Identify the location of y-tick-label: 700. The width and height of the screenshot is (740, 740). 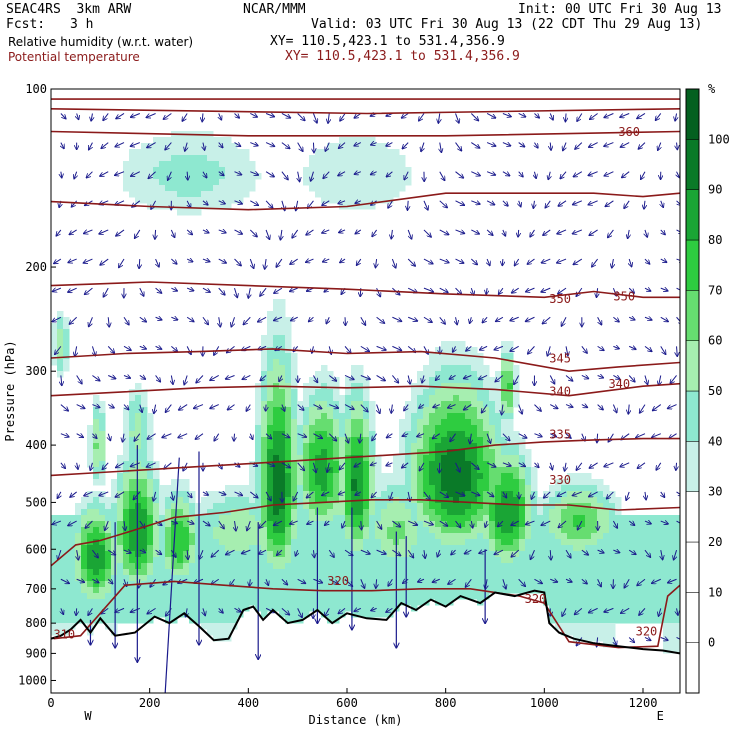
(36, 589).